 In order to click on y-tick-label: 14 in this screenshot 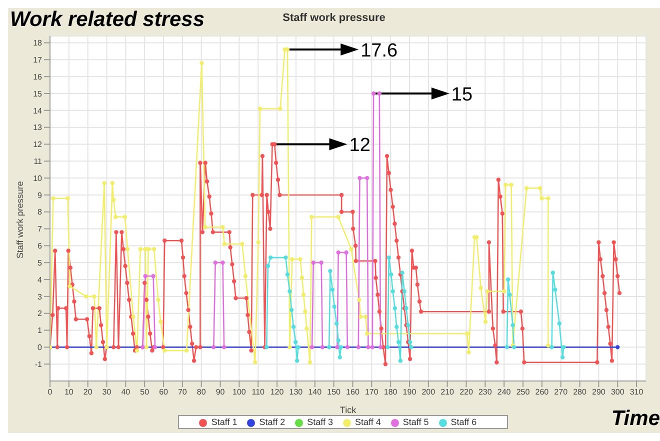, I will do `click(38, 111)`.